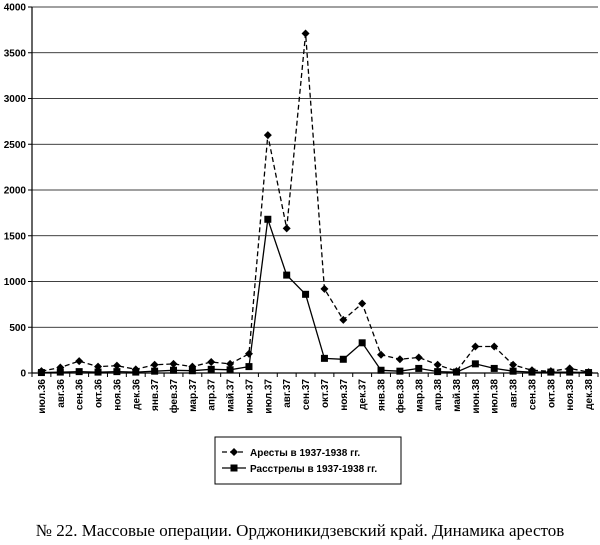  Describe the element at coordinates (80, 395) in the screenshot. I see `x-tick-label: сен.36` at that location.